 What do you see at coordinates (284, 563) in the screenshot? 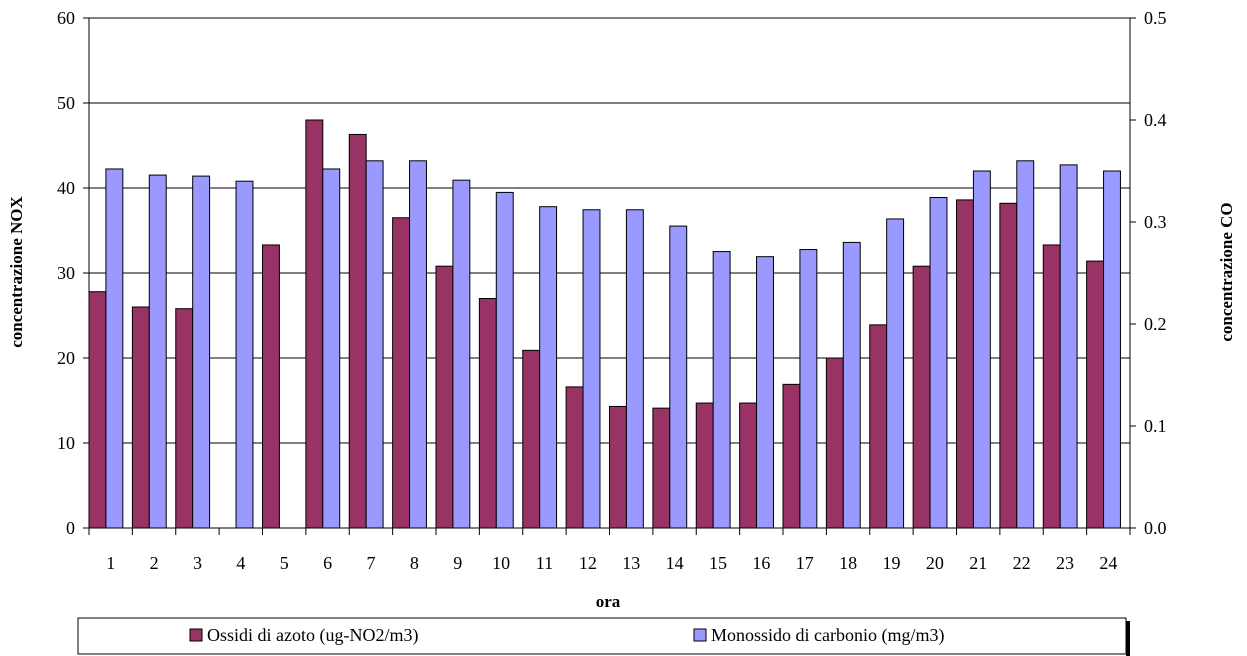
I see `x-tick-label: 5` at bounding box center [284, 563].